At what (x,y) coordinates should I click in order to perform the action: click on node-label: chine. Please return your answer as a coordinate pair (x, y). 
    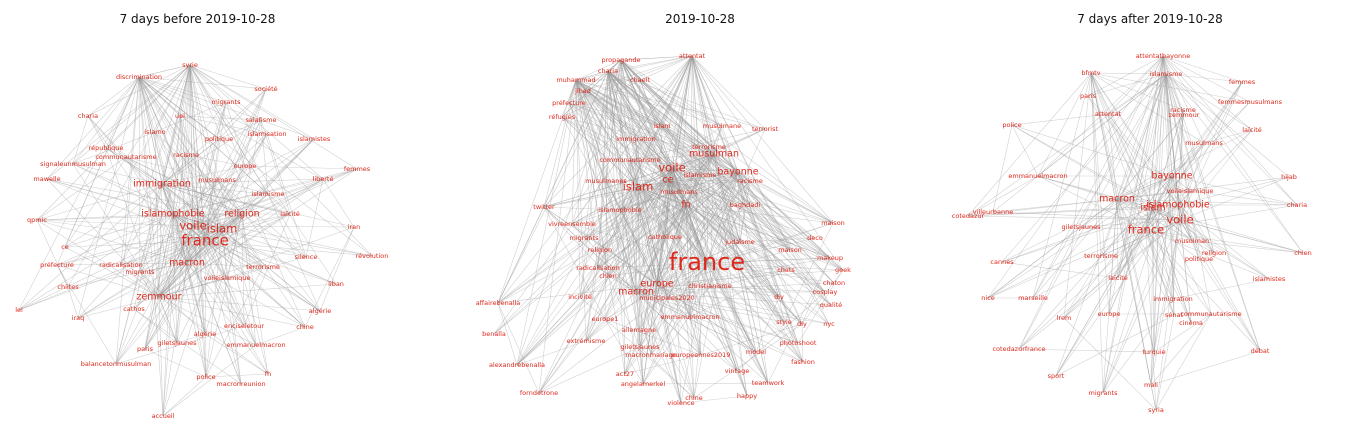
    Looking at the image, I should click on (694, 398).